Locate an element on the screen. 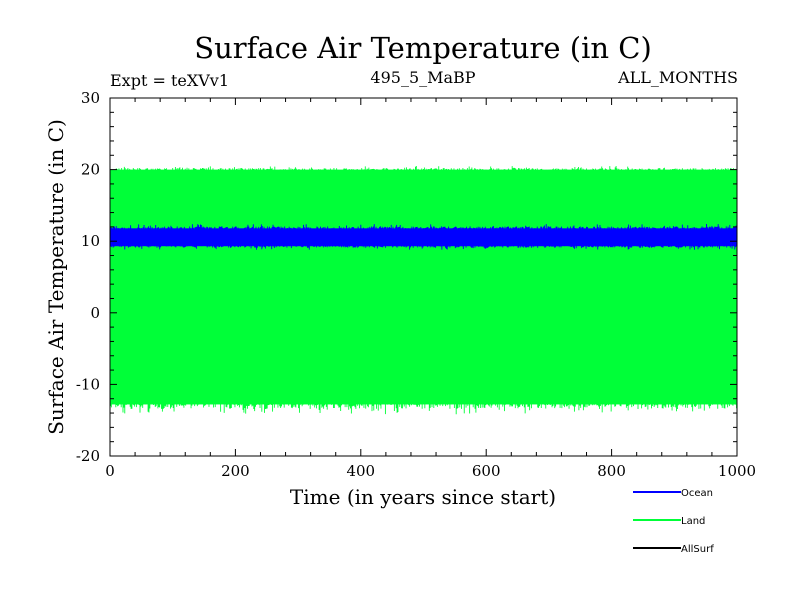 This screenshot has height=600, width=800. chart-title: Surface Air Temperature (in C) is located at coordinates (423, 48).